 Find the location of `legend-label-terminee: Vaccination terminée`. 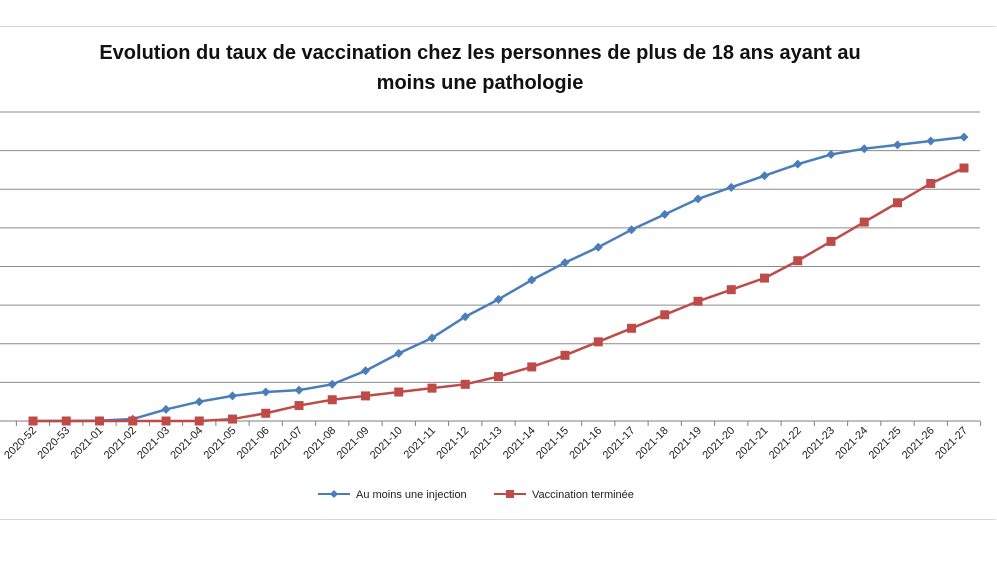

legend-label-terminee: Vaccination terminée is located at coordinates (583, 495).